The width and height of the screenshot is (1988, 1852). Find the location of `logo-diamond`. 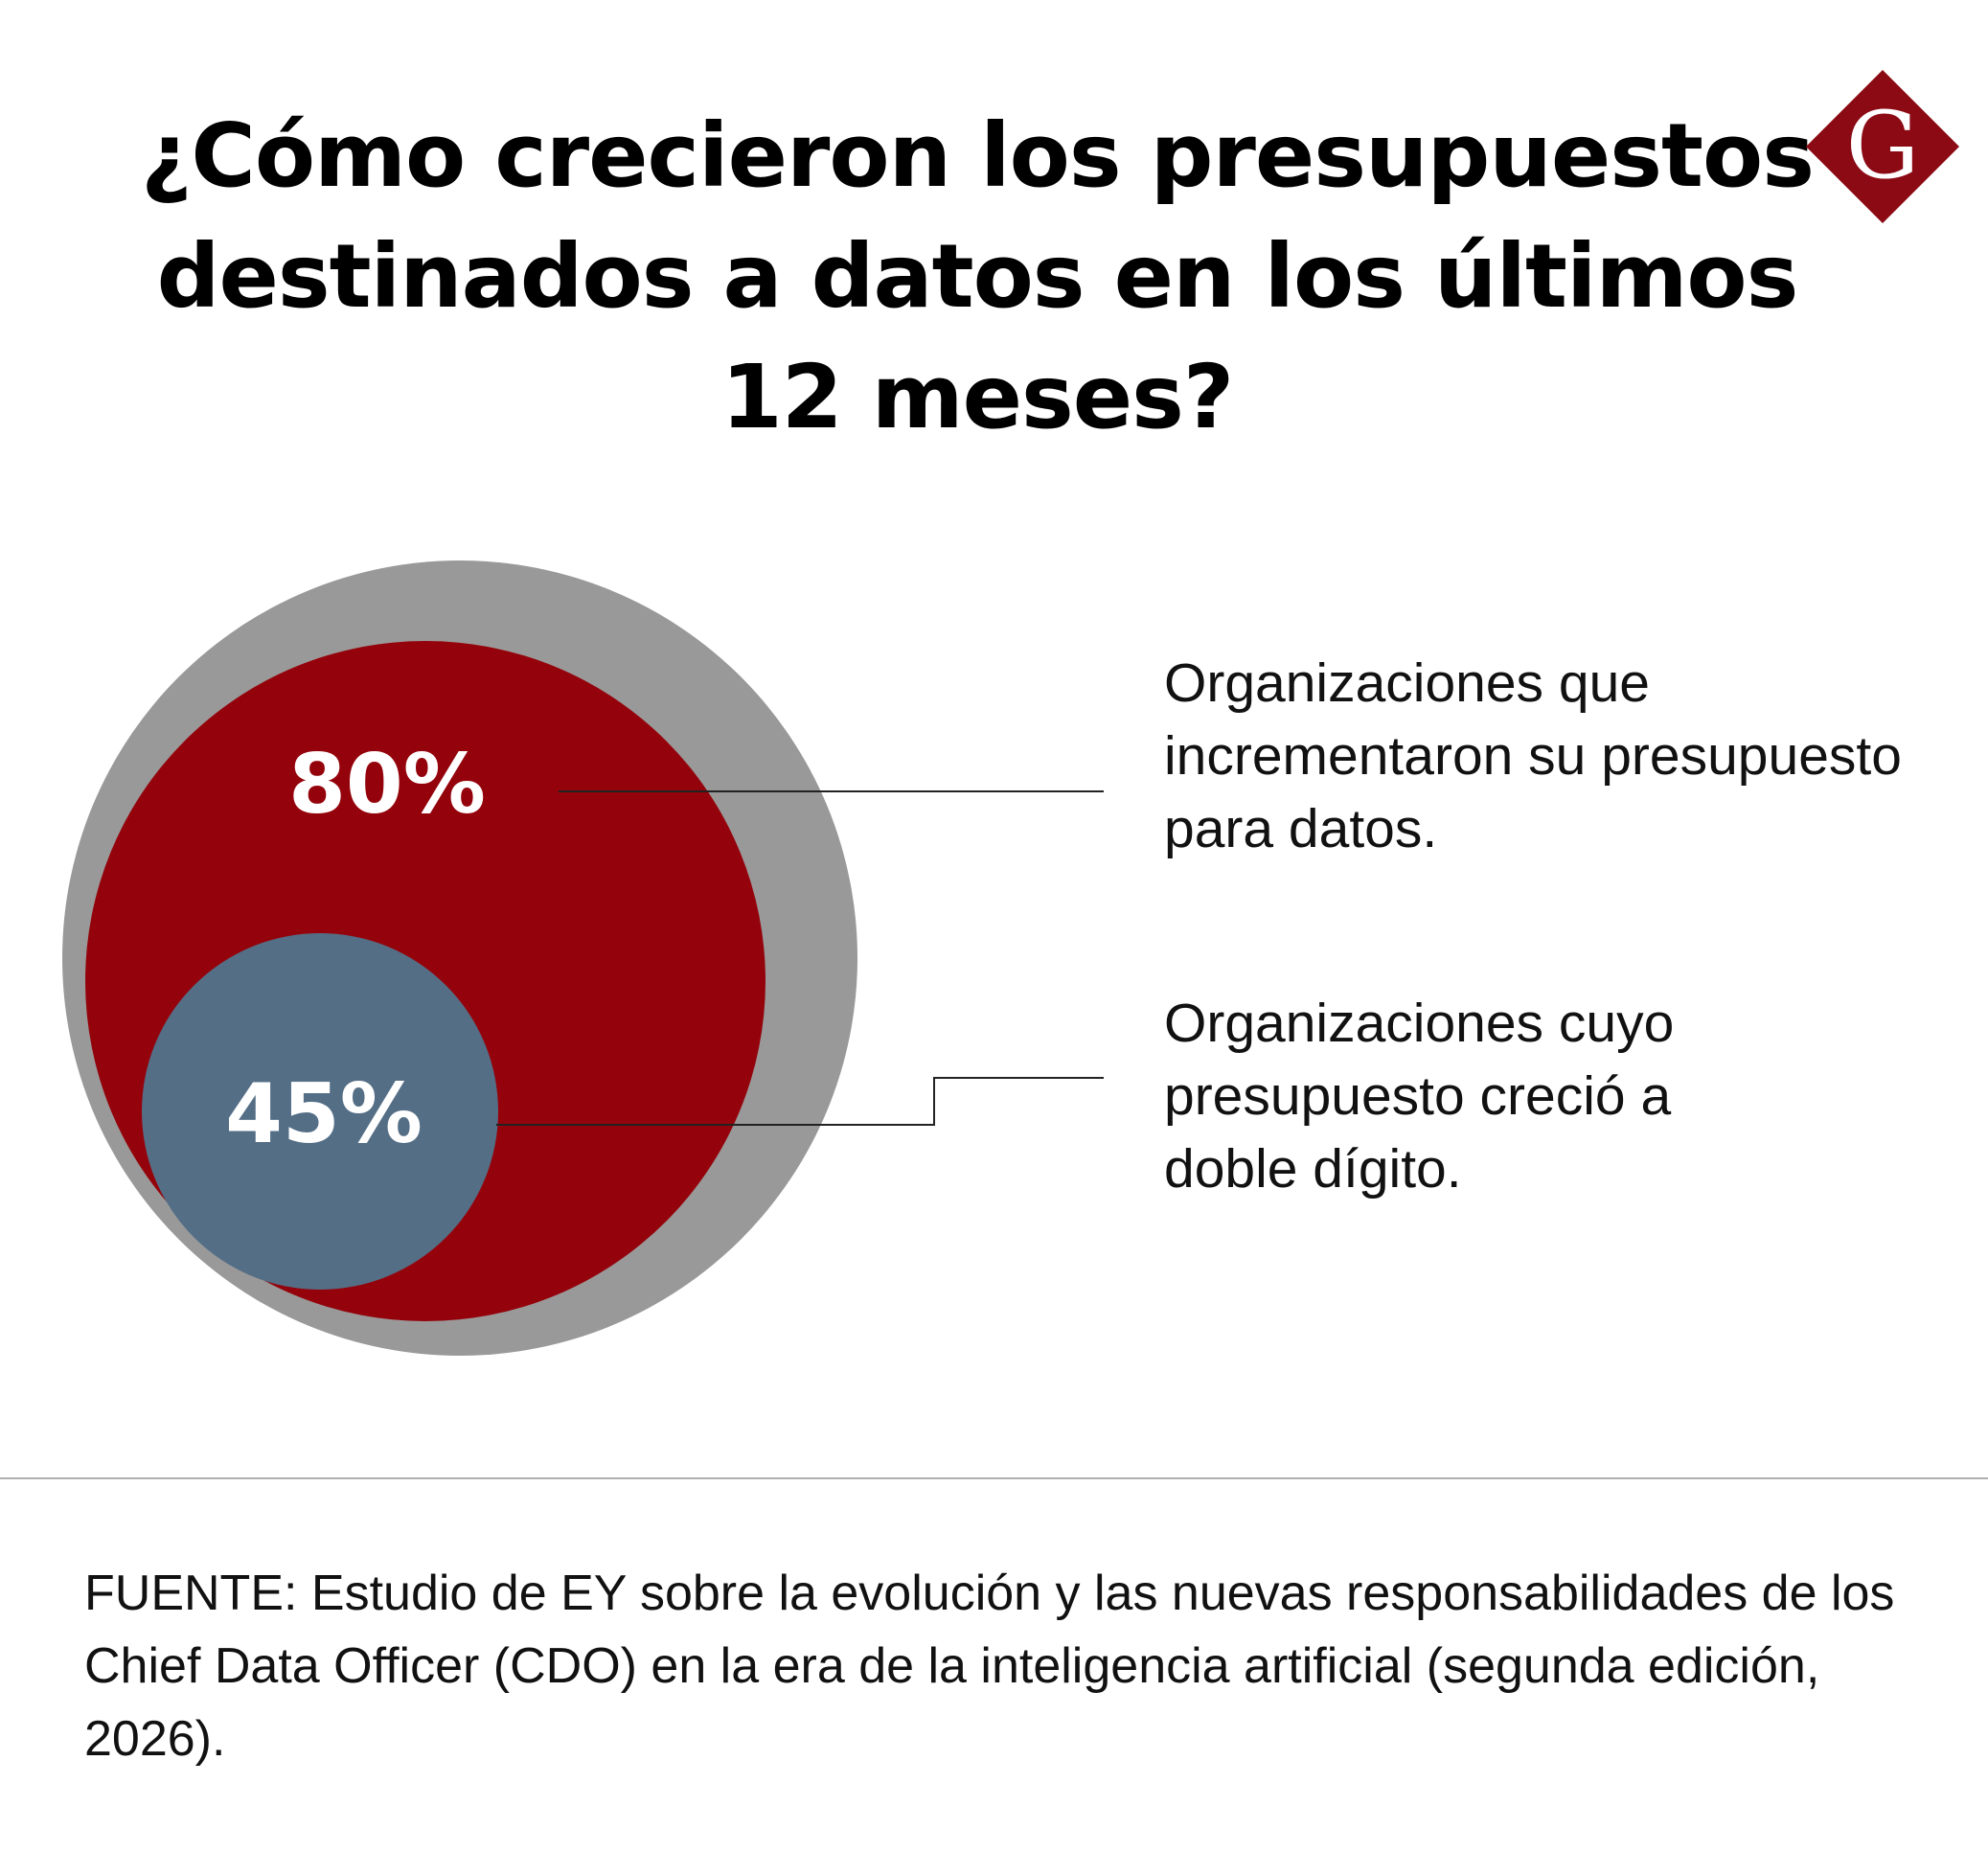

logo-diamond is located at coordinates (1882, 146).